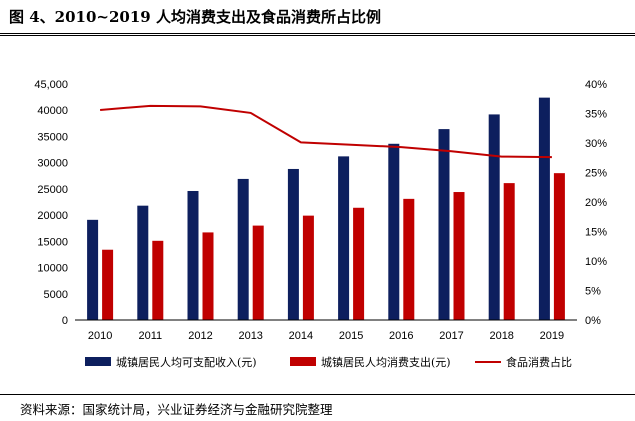 This screenshot has width=635, height=421. I want to click on y-right-tick-label: 5%, so click(593, 292).